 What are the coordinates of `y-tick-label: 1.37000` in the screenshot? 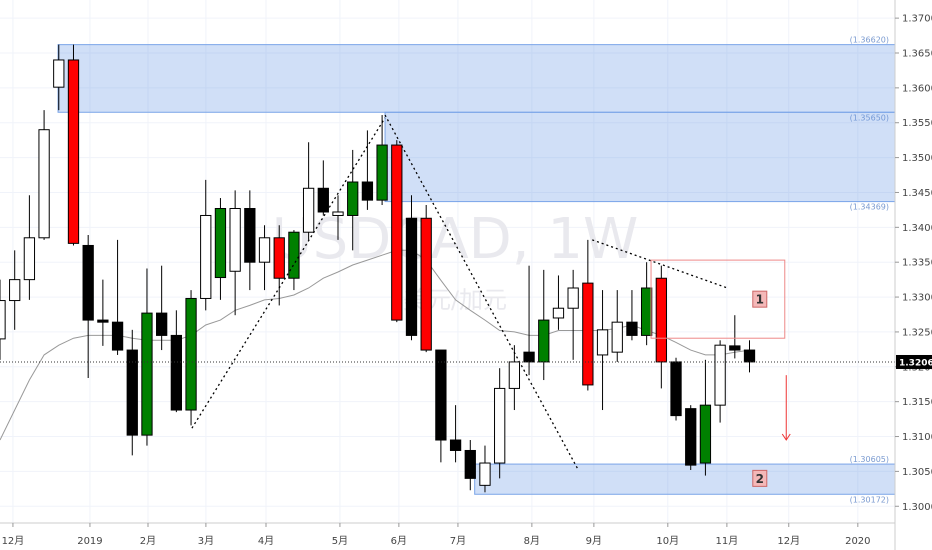 It's located at (917, 19).